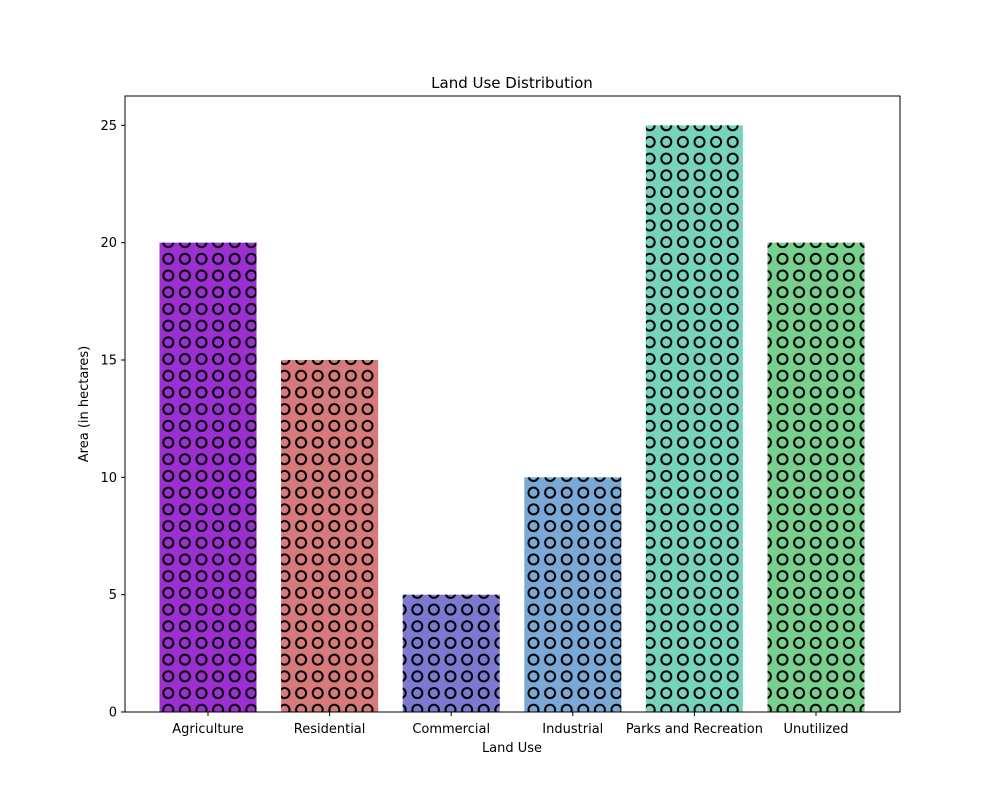  What do you see at coordinates (84, 404) in the screenshot?
I see `y-axis-label: Area (in hectares)` at bounding box center [84, 404].